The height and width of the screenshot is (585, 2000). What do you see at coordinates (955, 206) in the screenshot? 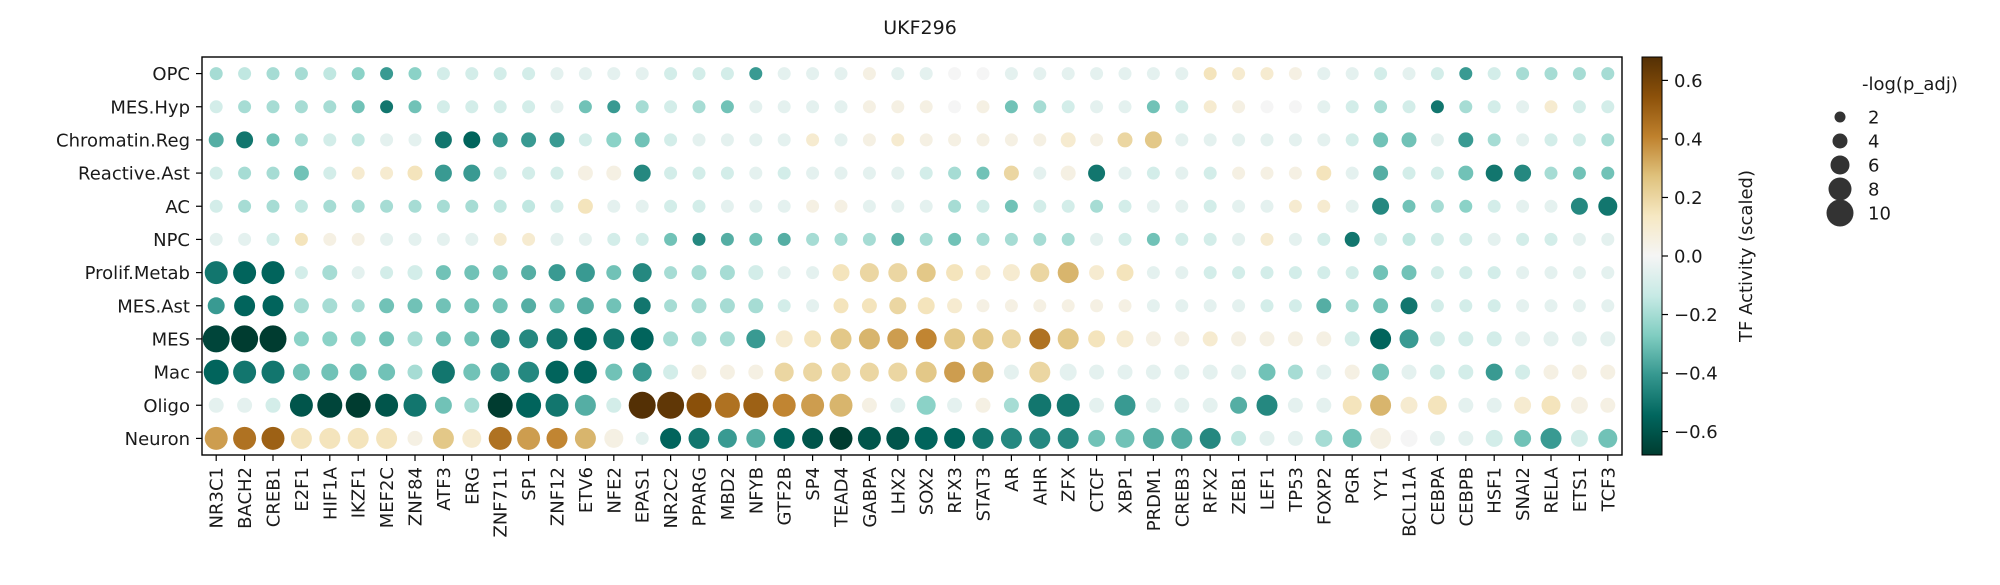
I see `dot-AC-RFX3` at bounding box center [955, 206].